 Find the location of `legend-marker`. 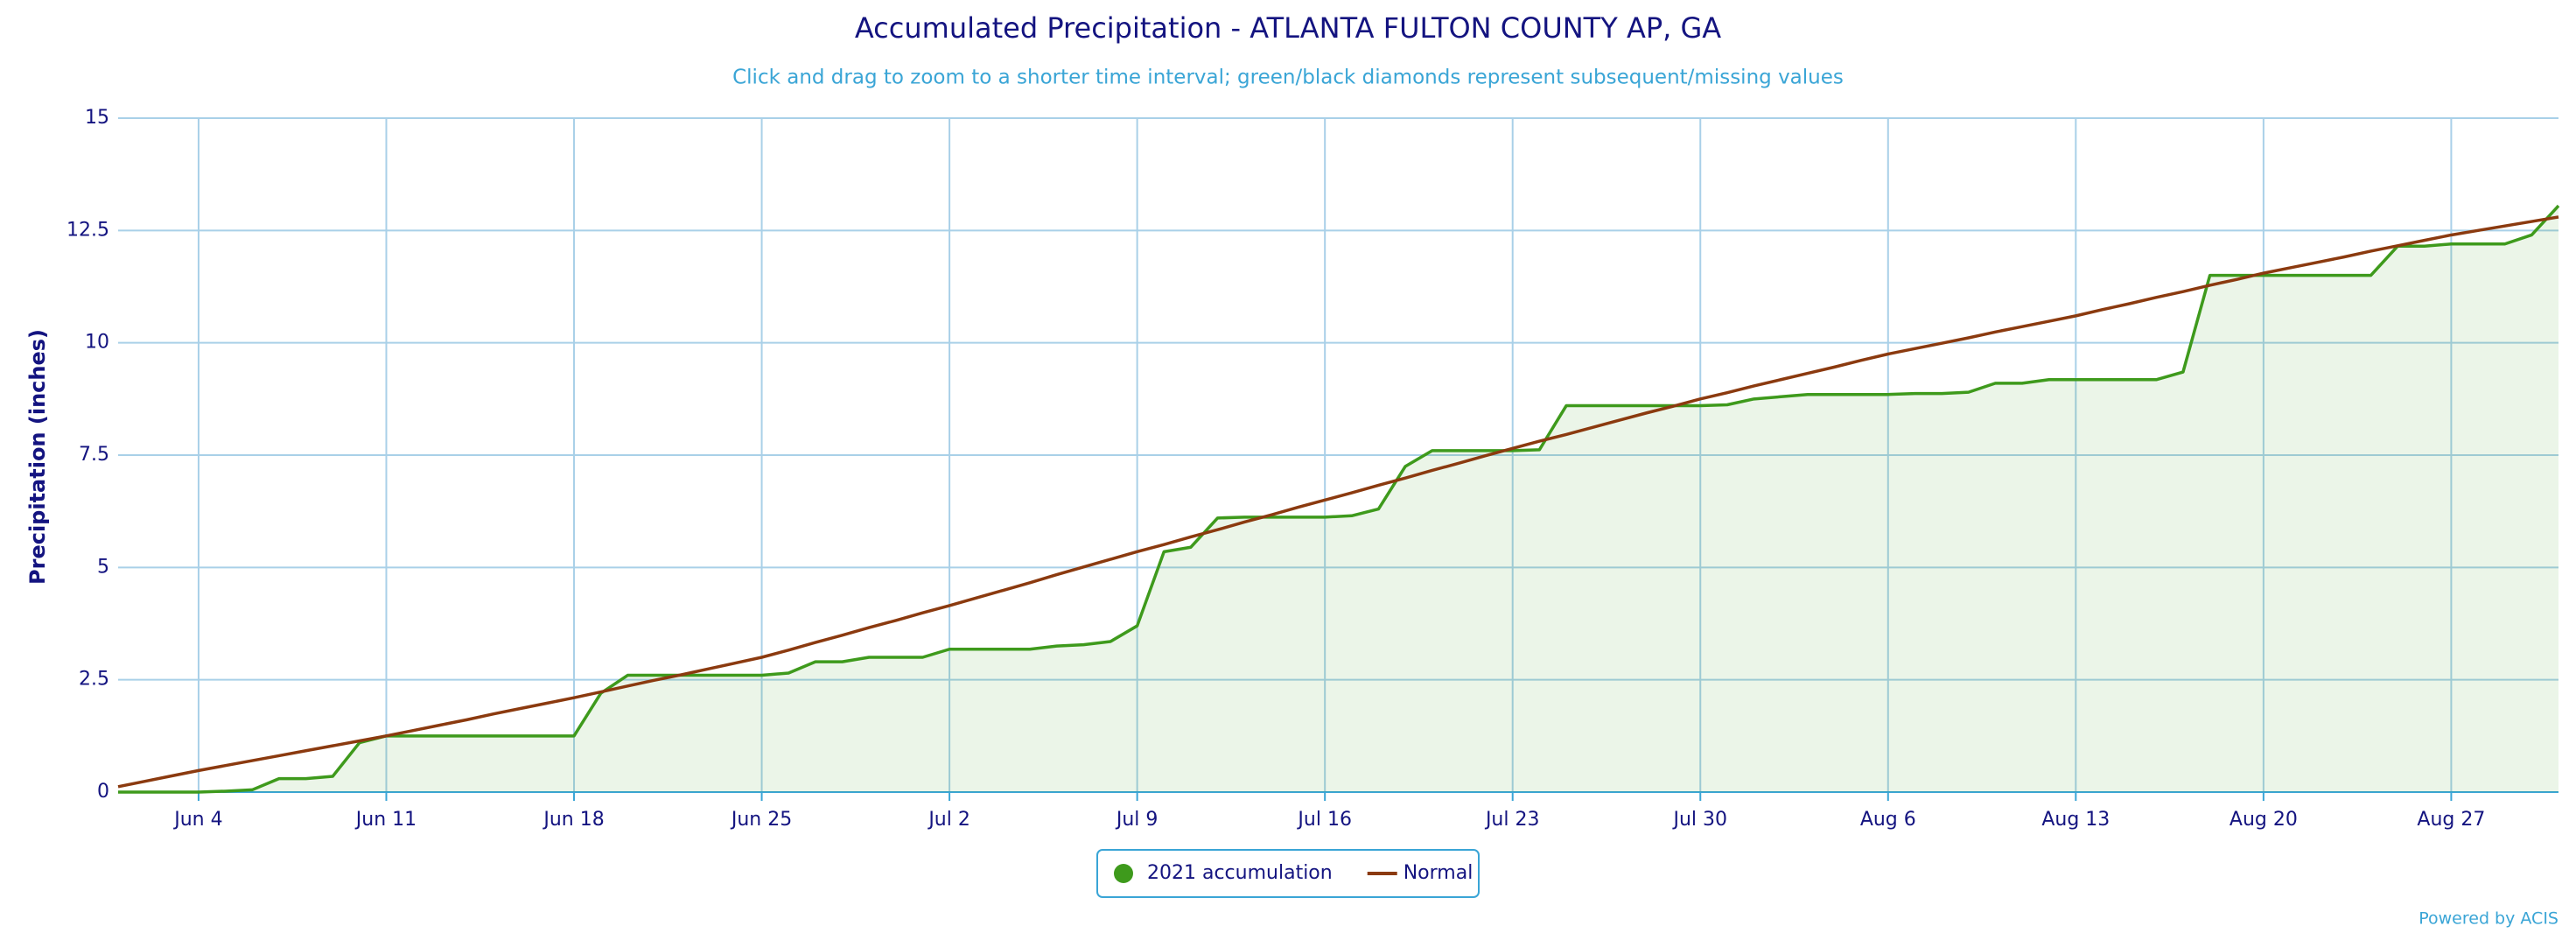

legend-marker is located at coordinates (1123, 873).